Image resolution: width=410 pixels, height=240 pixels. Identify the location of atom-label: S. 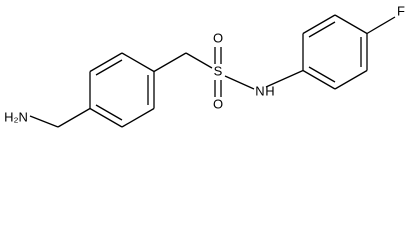
(218, 70).